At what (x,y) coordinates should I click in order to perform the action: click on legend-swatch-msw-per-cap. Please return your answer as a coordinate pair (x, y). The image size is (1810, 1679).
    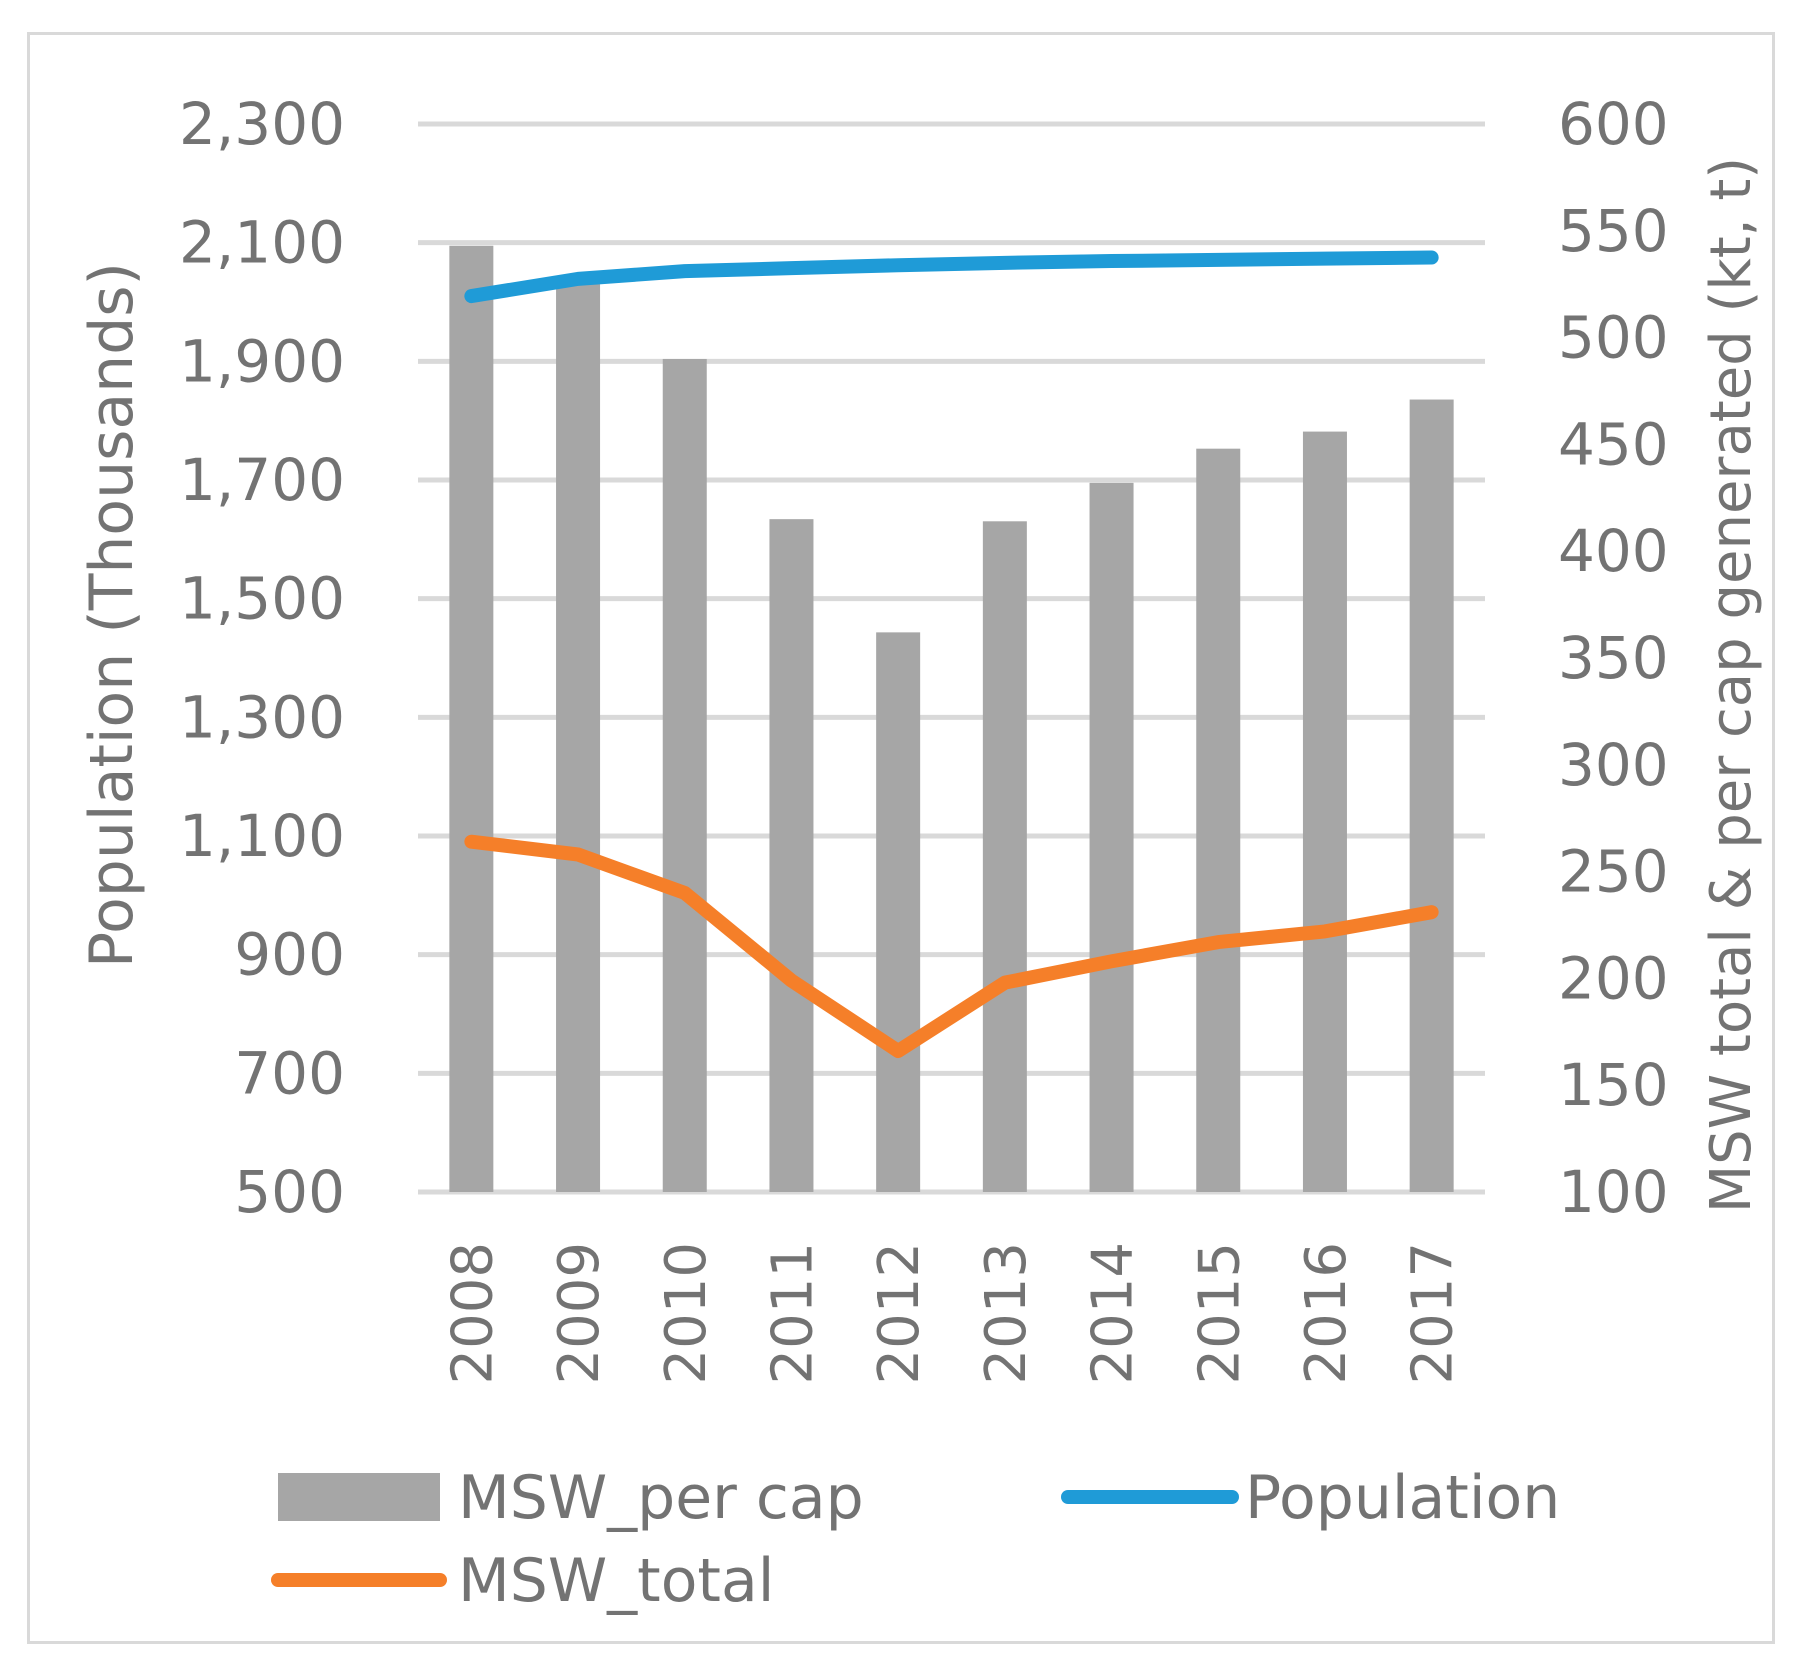
    Looking at the image, I should click on (359, 1497).